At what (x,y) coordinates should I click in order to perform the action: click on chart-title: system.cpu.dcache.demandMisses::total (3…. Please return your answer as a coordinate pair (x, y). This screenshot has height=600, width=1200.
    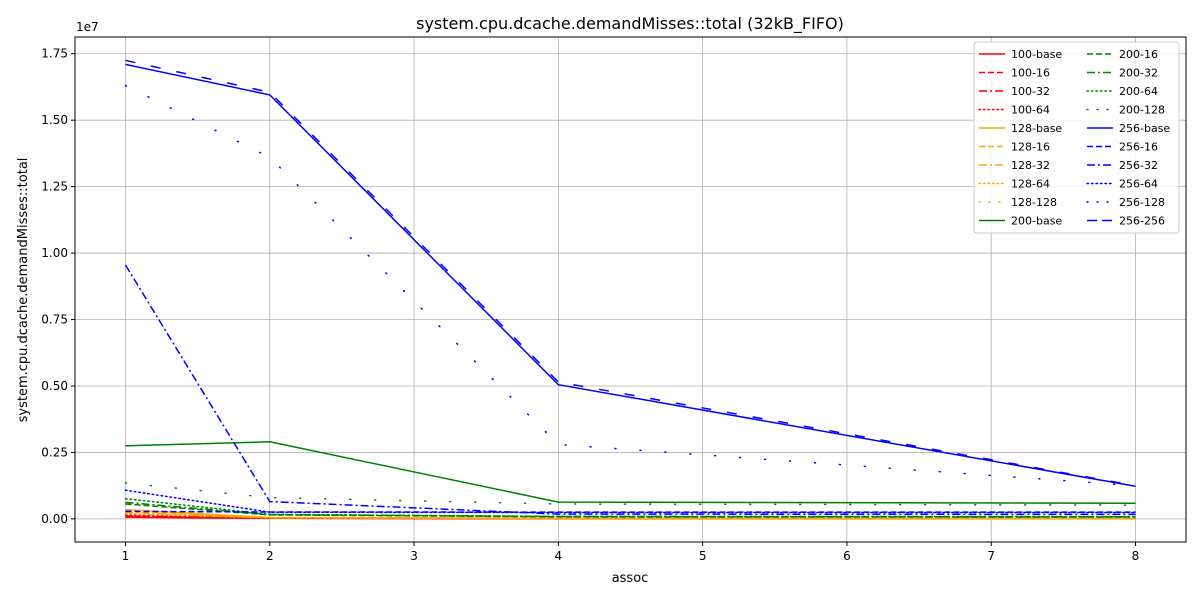
    Looking at the image, I should click on (630, 24).